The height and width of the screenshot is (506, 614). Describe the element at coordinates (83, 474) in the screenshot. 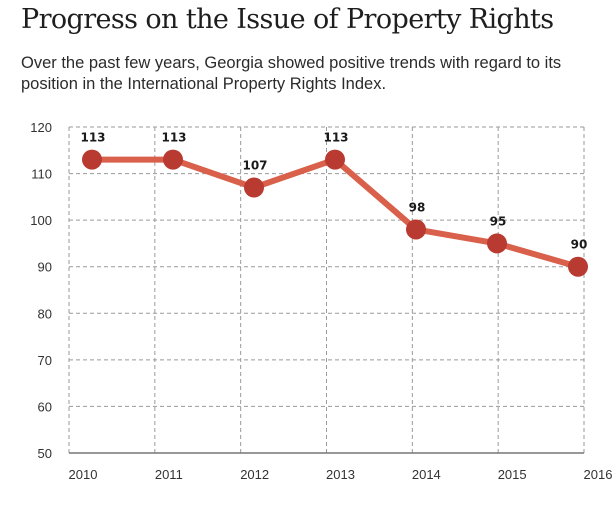

I see `x-tick-label: 2010` at that location.